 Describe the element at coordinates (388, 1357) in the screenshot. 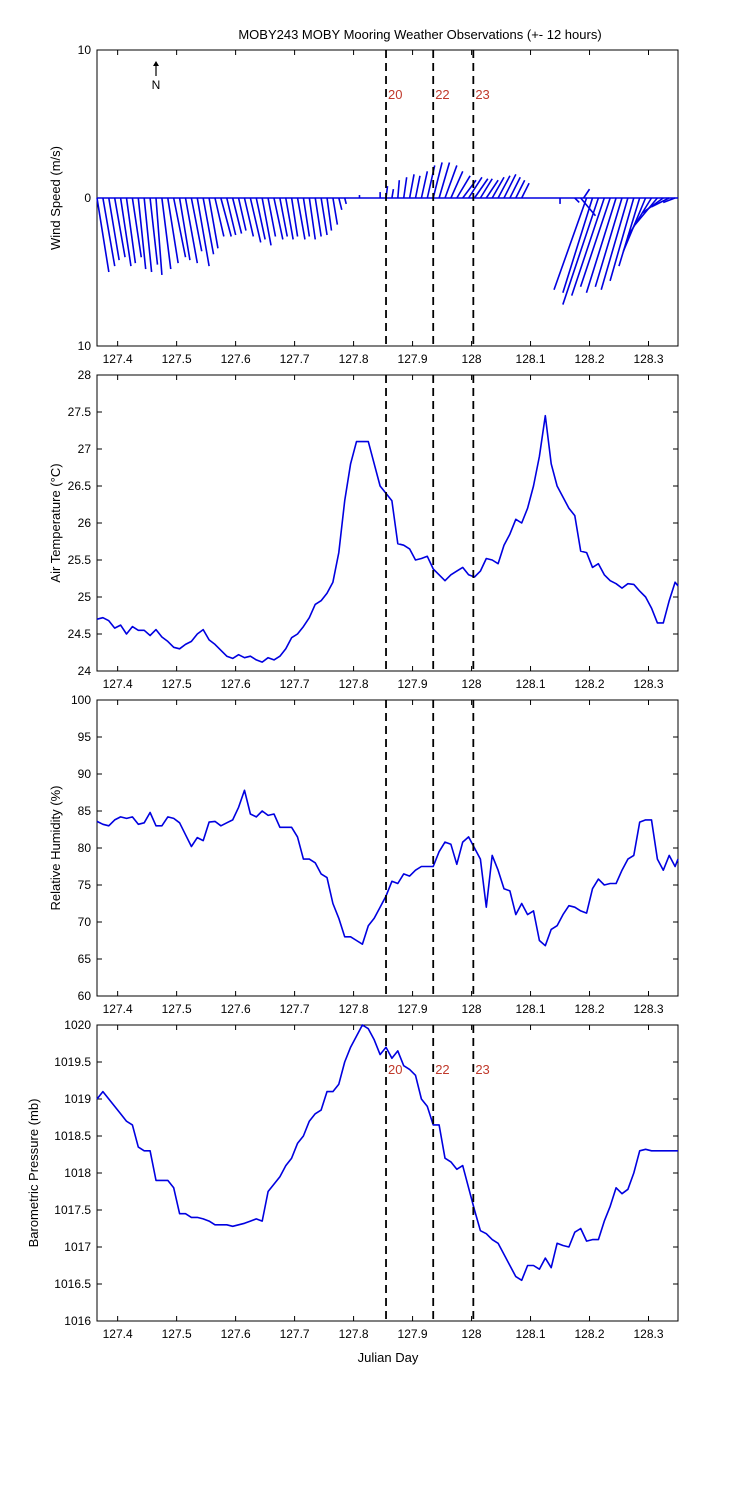

I see `x-axis-label: Julian Day` at that location.